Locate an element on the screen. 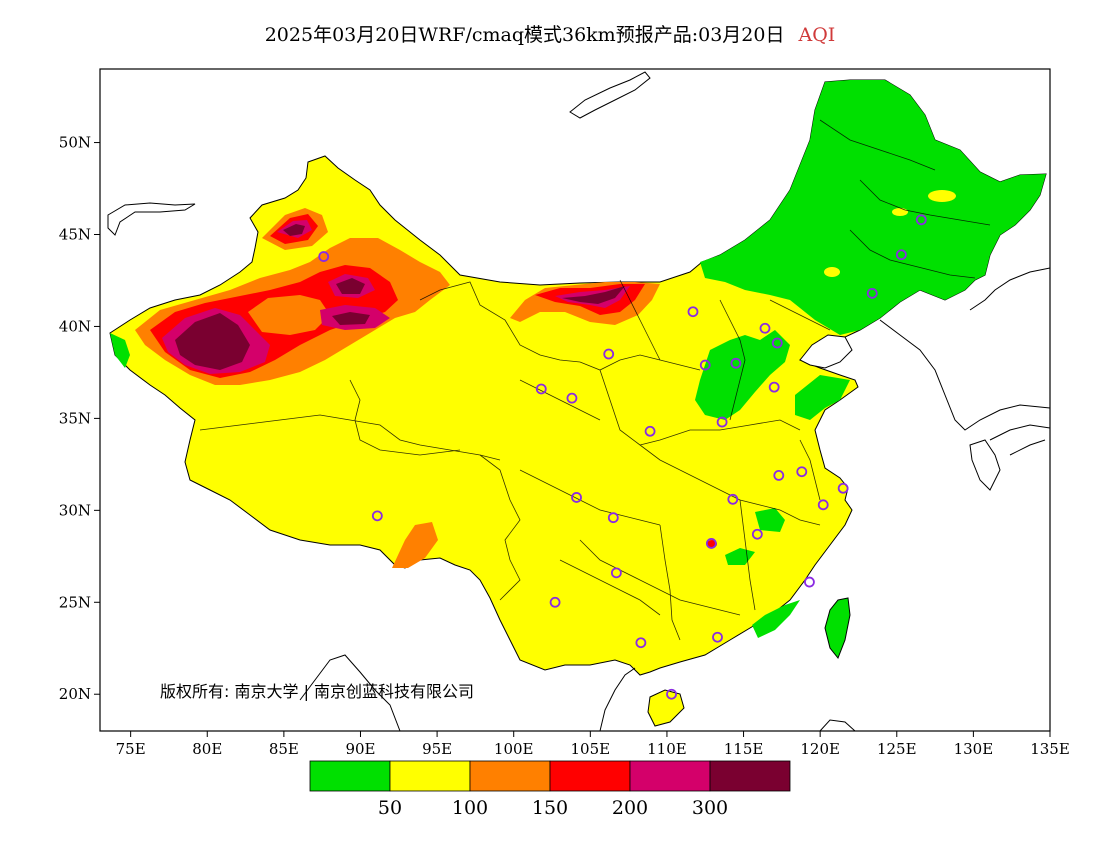 The height and width of the screenshot is (850, 1100). bohai-sea-boundary is located at coordinates (826, 351).